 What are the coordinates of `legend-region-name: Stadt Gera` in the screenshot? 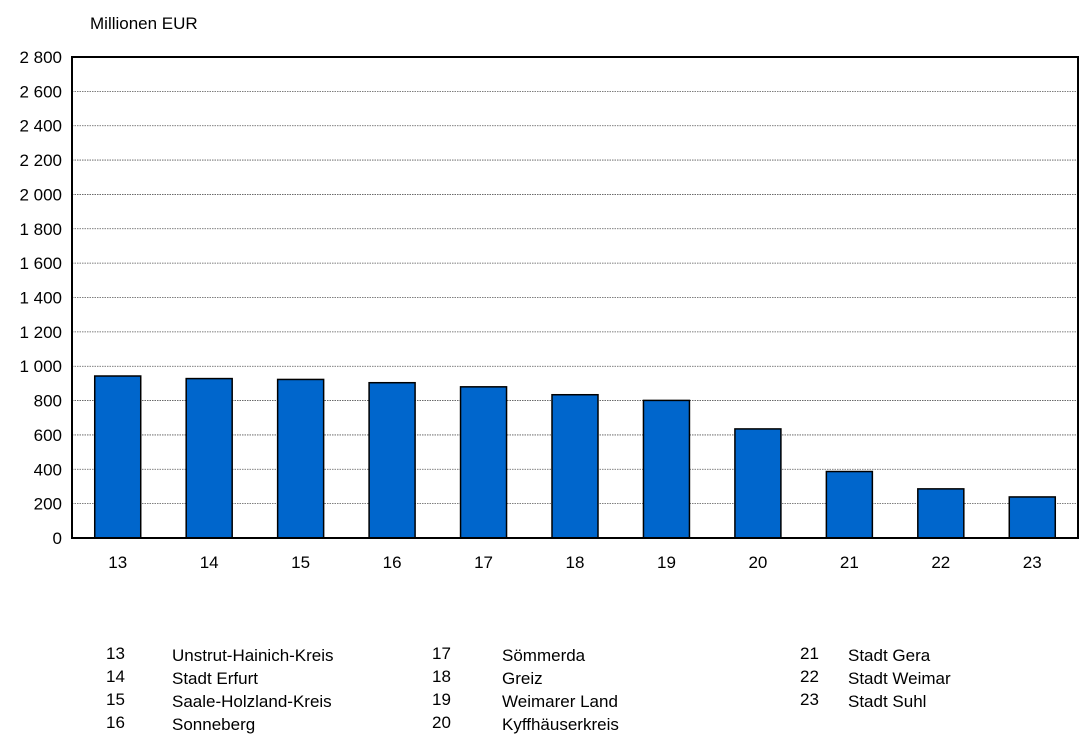 It's located at (889, 656).